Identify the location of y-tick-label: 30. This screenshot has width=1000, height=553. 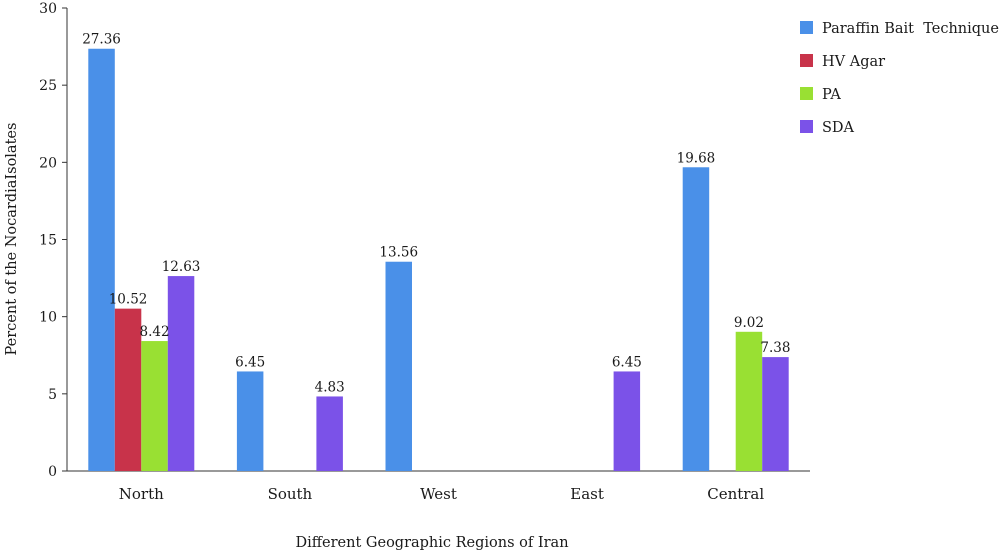
(48, 9).